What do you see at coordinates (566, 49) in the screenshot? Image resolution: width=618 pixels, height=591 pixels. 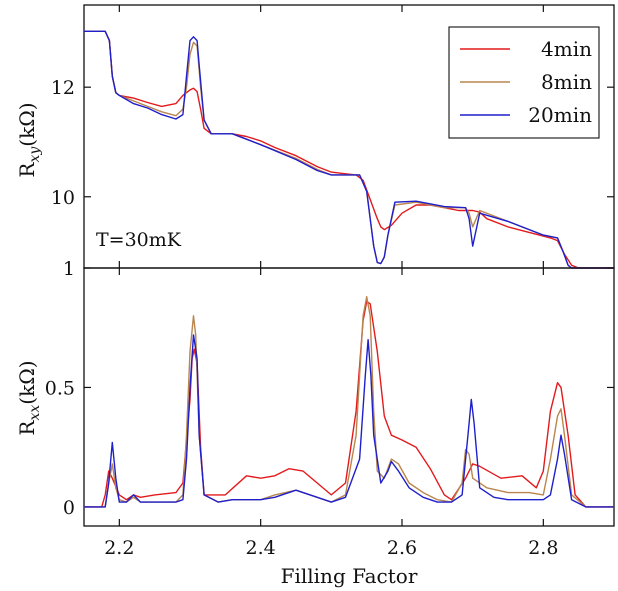 I see `legend-label-4min: 4min` at bounding box center [566, 49].